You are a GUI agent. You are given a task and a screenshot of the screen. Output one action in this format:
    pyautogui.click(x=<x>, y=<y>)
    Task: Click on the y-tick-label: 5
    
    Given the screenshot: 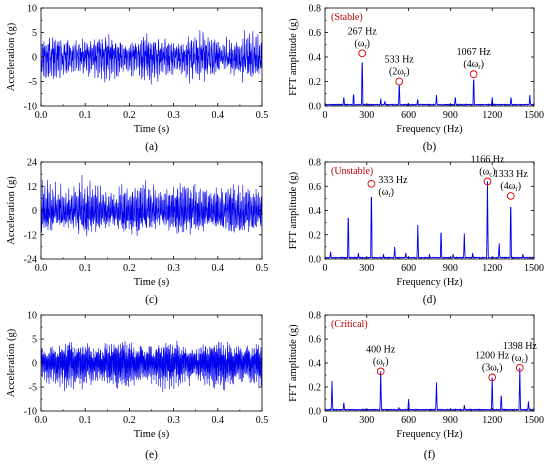 What is the action you would take?
    pyautogui.click(x=34, y=33)
    